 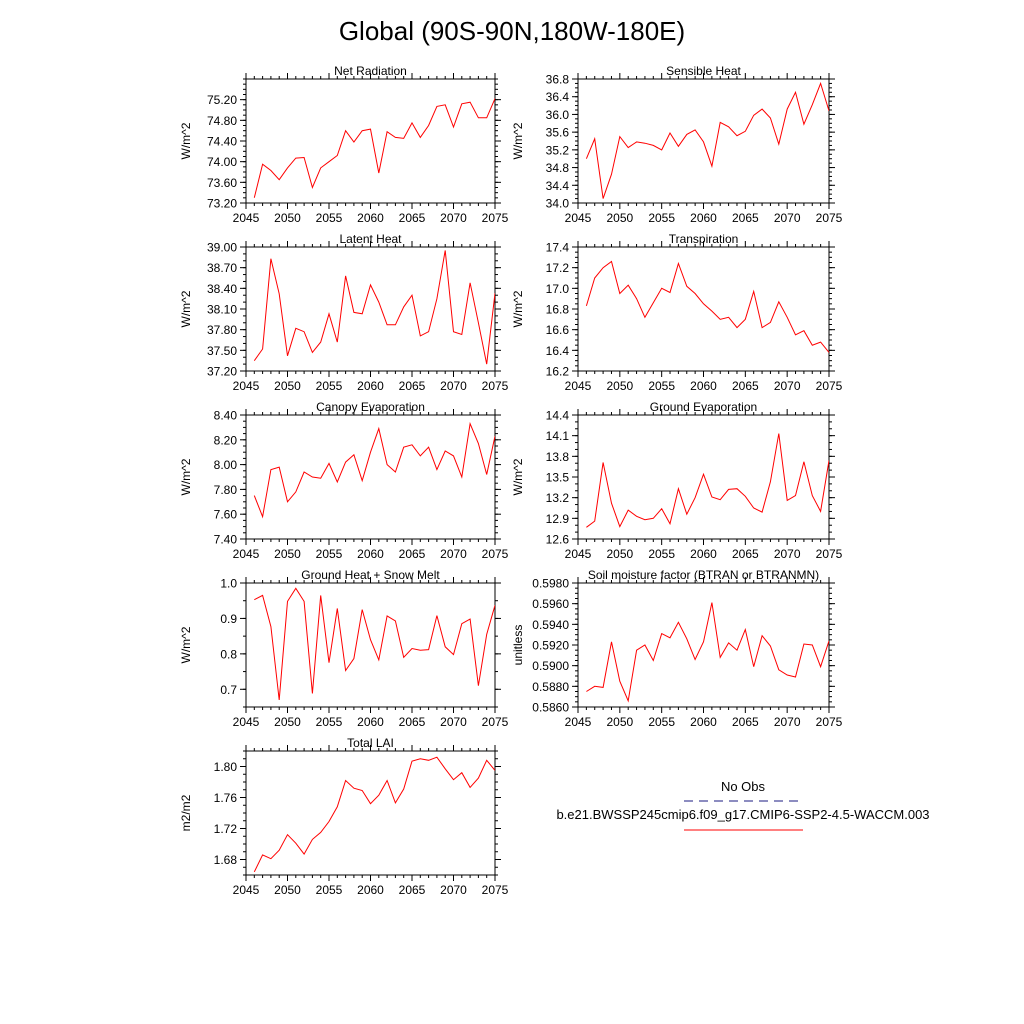 I want to click on y-tick-label: 1.68, so click(x=226, y=860).